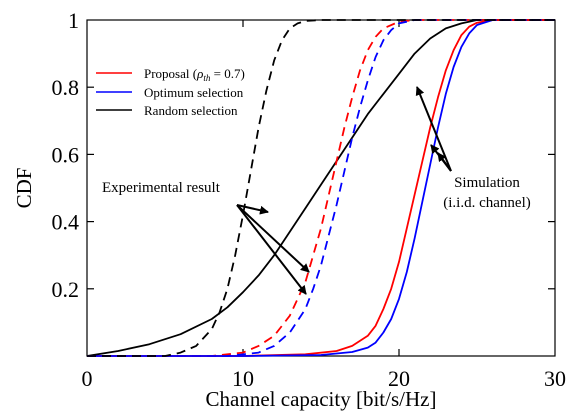 The height and width of the screenshot is (412, 578). What do you see at coordinates (227, 73) in the screenshot?
I see `legend-proposal-tail: = 0.7)` at bounding box center [227, 73].